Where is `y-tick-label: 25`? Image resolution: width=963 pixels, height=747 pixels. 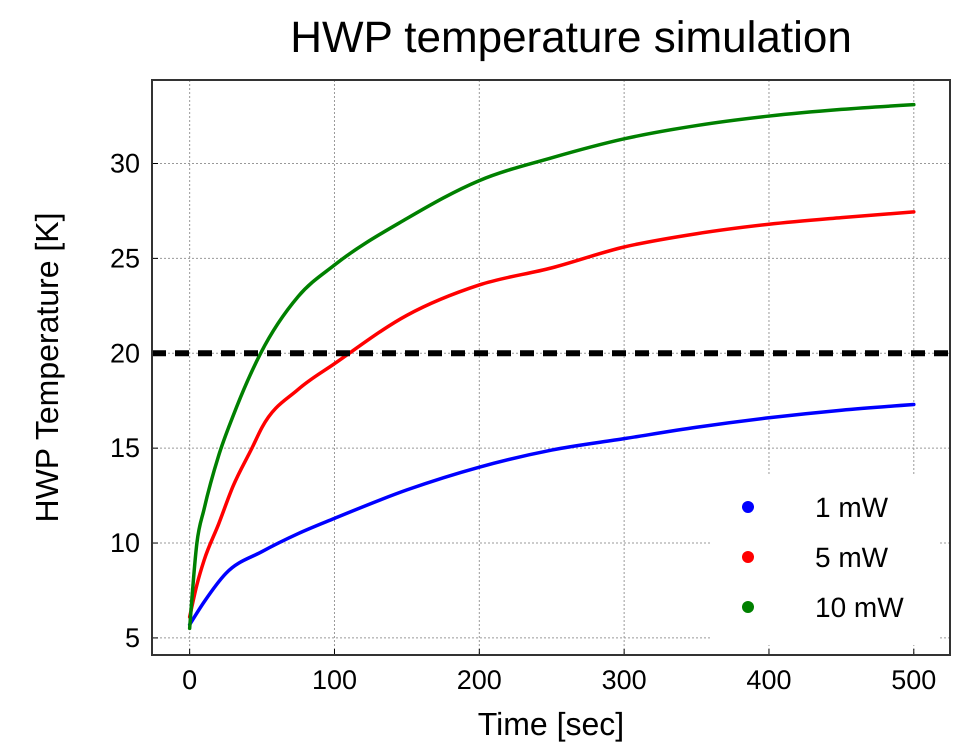 y-tick-label: 25 is located at coordinates (125, 258).